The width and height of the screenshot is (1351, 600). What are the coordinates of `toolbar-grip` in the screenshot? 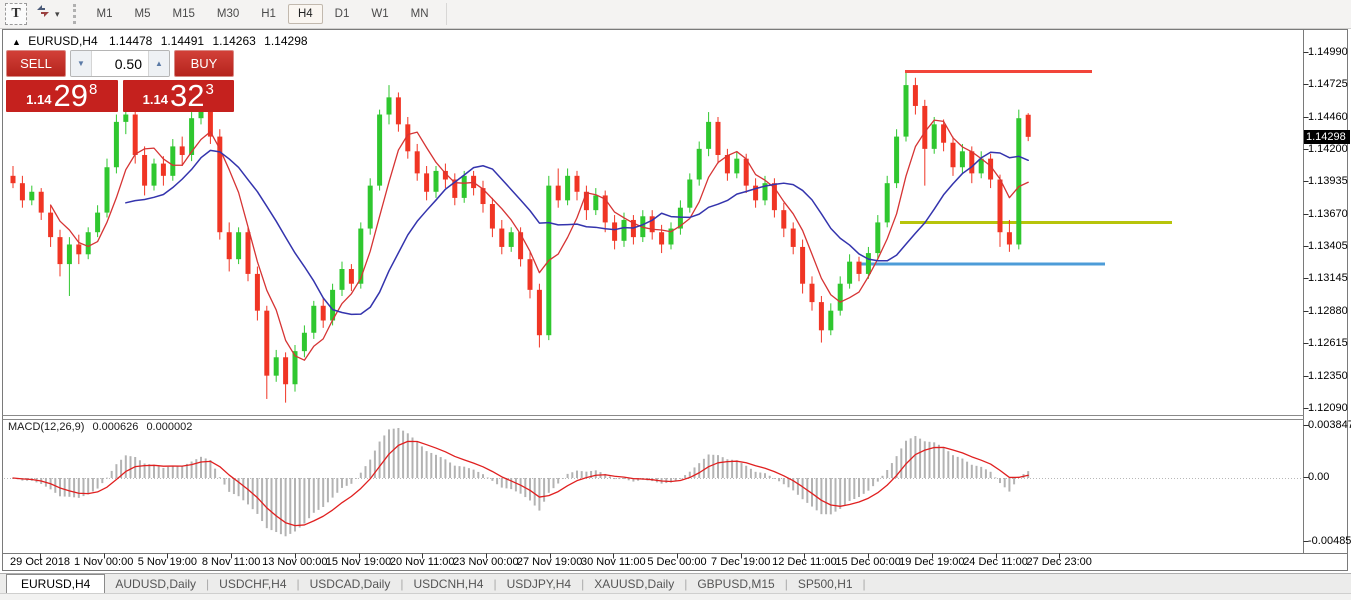 It's located at (76, 14).